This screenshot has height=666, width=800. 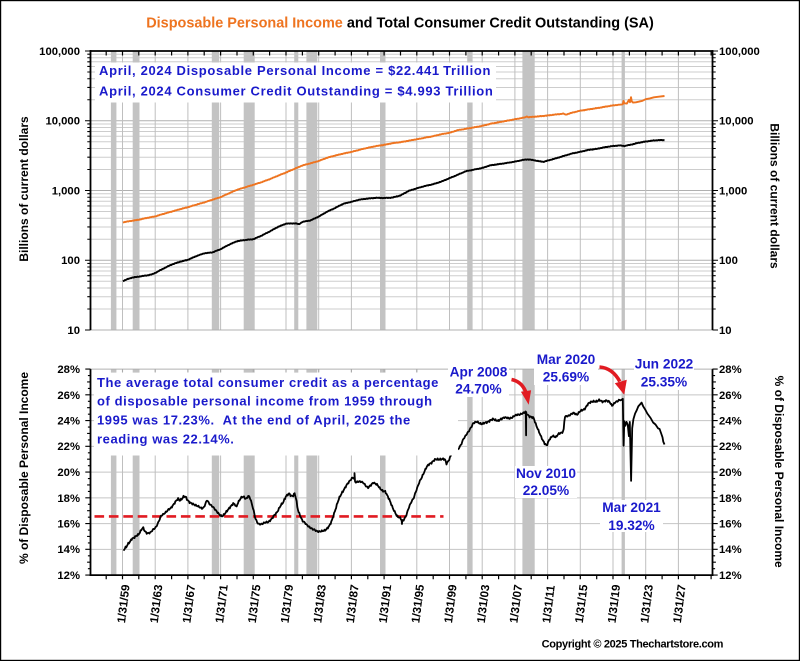 I want to click on svg-text: 1/31/87, so click(x=353, y=604).